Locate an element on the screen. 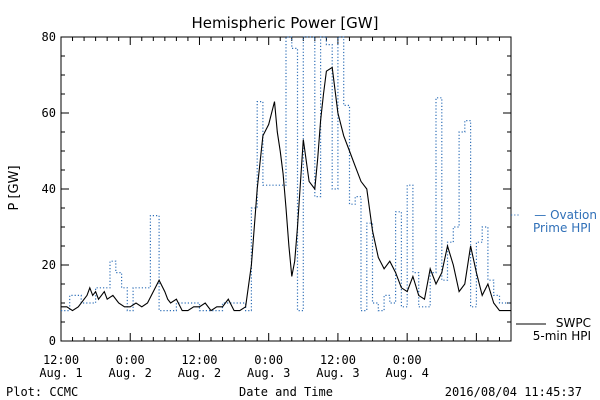 This screenshot has width=600, height=400. footer-credit: Plot: CCMC is located at coordinates (42, 392).